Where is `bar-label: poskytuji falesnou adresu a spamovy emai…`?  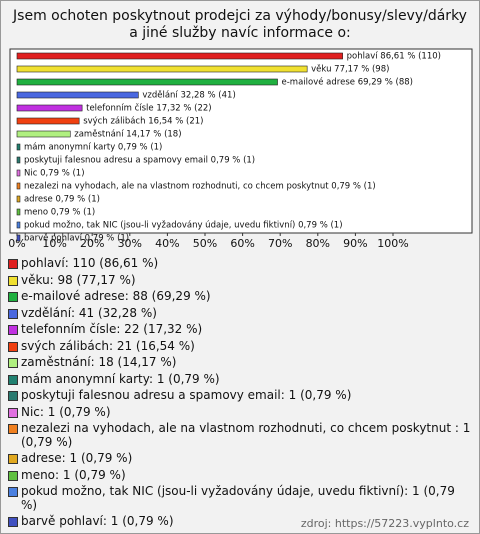
bar-label: poskytuji falesnou adresu a spamovy emai… is located at coordinates (139, 161).